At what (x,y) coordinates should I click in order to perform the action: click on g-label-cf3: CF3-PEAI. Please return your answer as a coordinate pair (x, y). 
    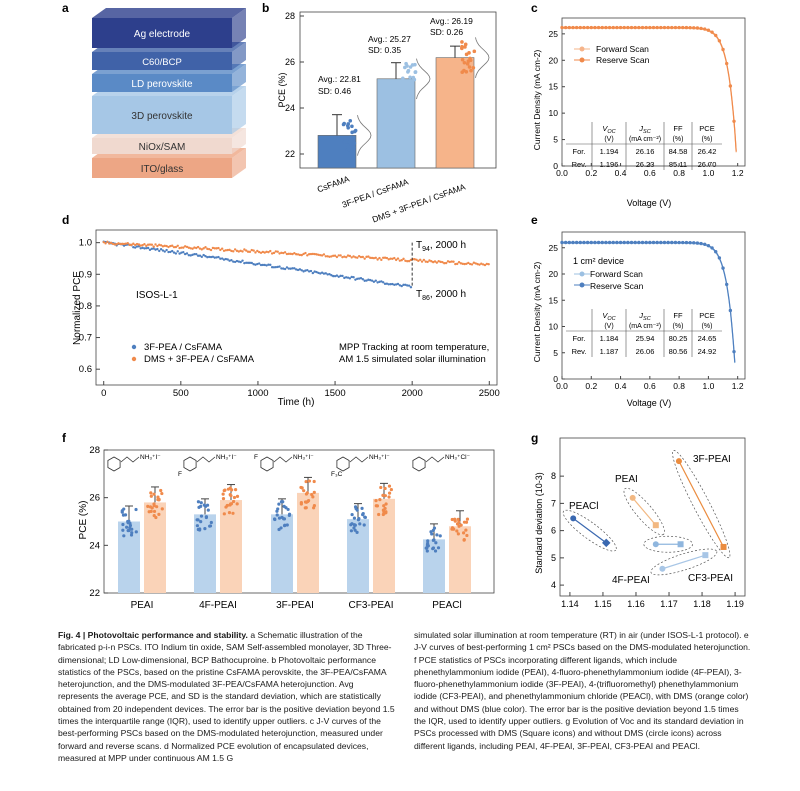
    Looking at the image, I should click on (710, 578).